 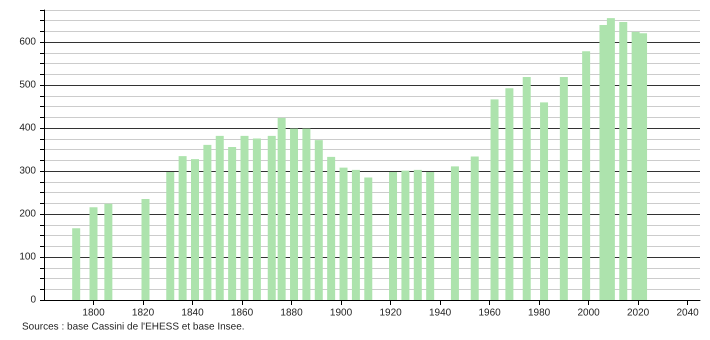 I want to click on y-tick-label: 500, so click(x=27, y=85).